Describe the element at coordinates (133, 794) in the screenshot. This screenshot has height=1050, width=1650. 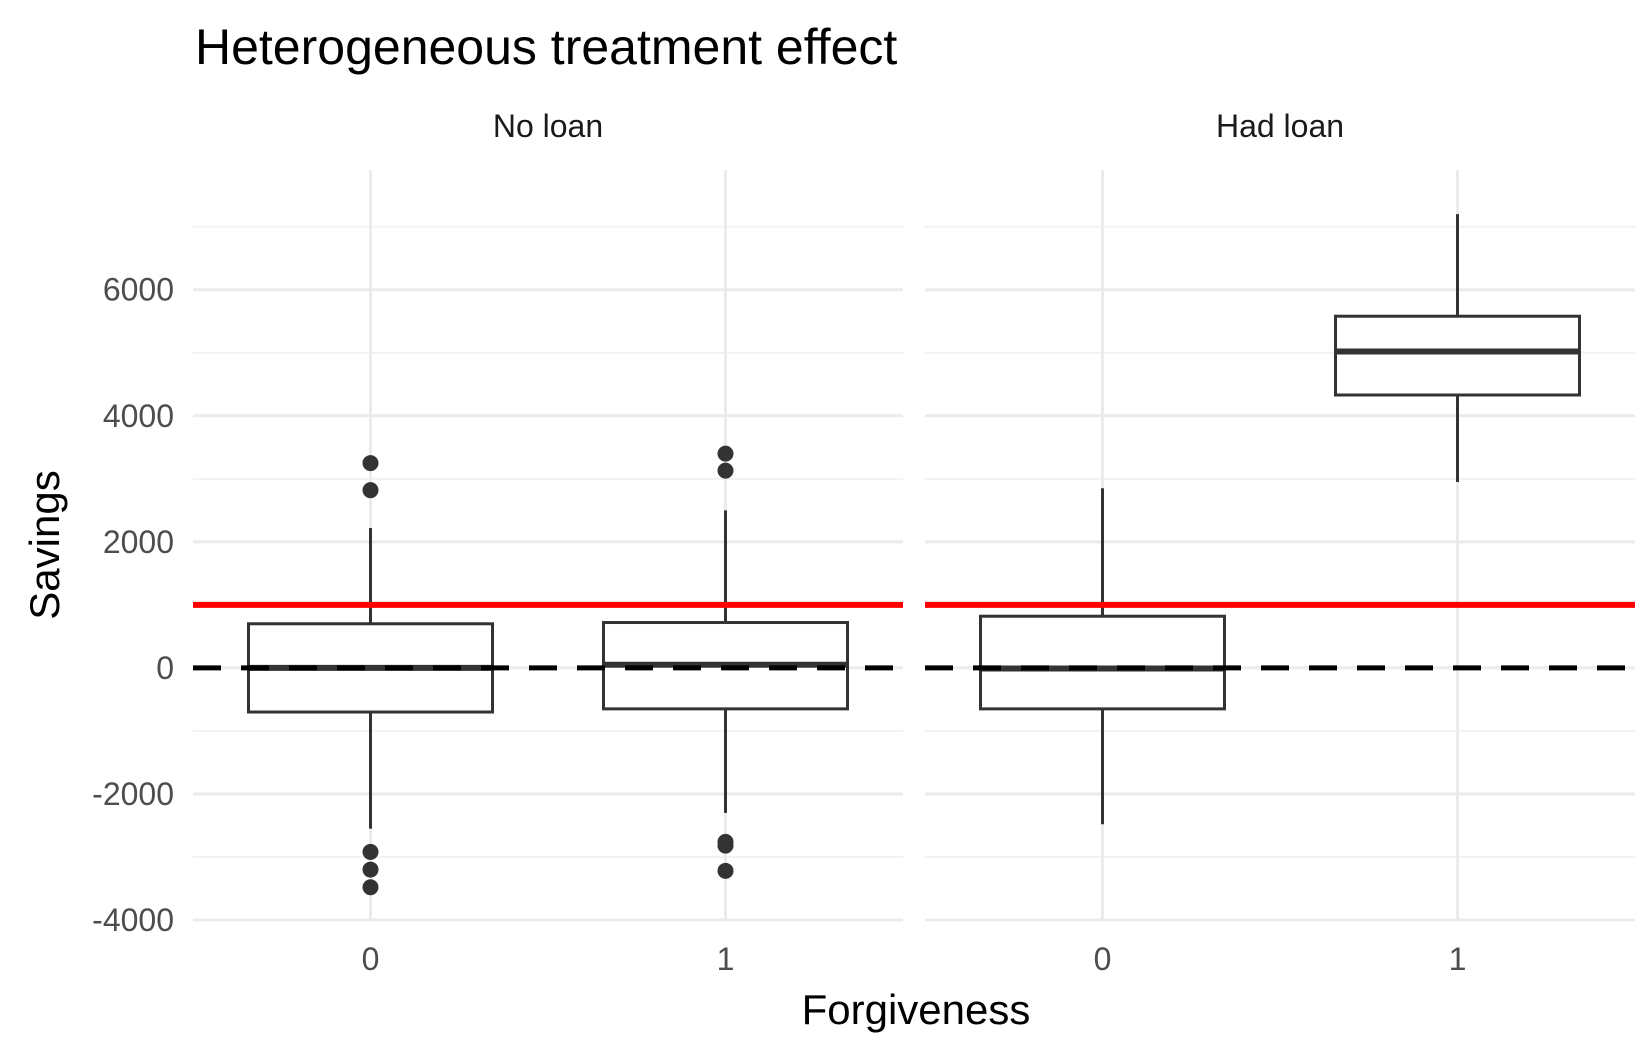
I see `y-tick-label: -2000` at that location.